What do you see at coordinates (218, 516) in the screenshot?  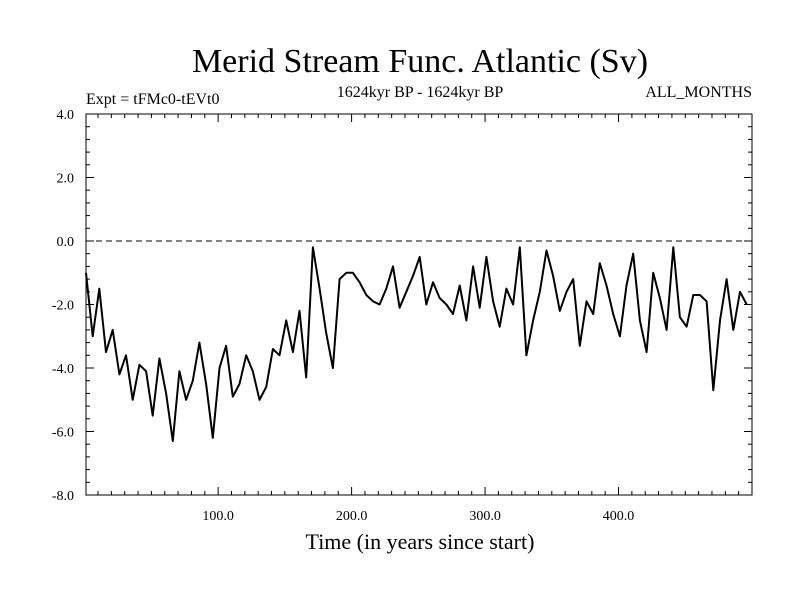 I see `x-tick-label: 100.0` at bounding box center [218, 516].